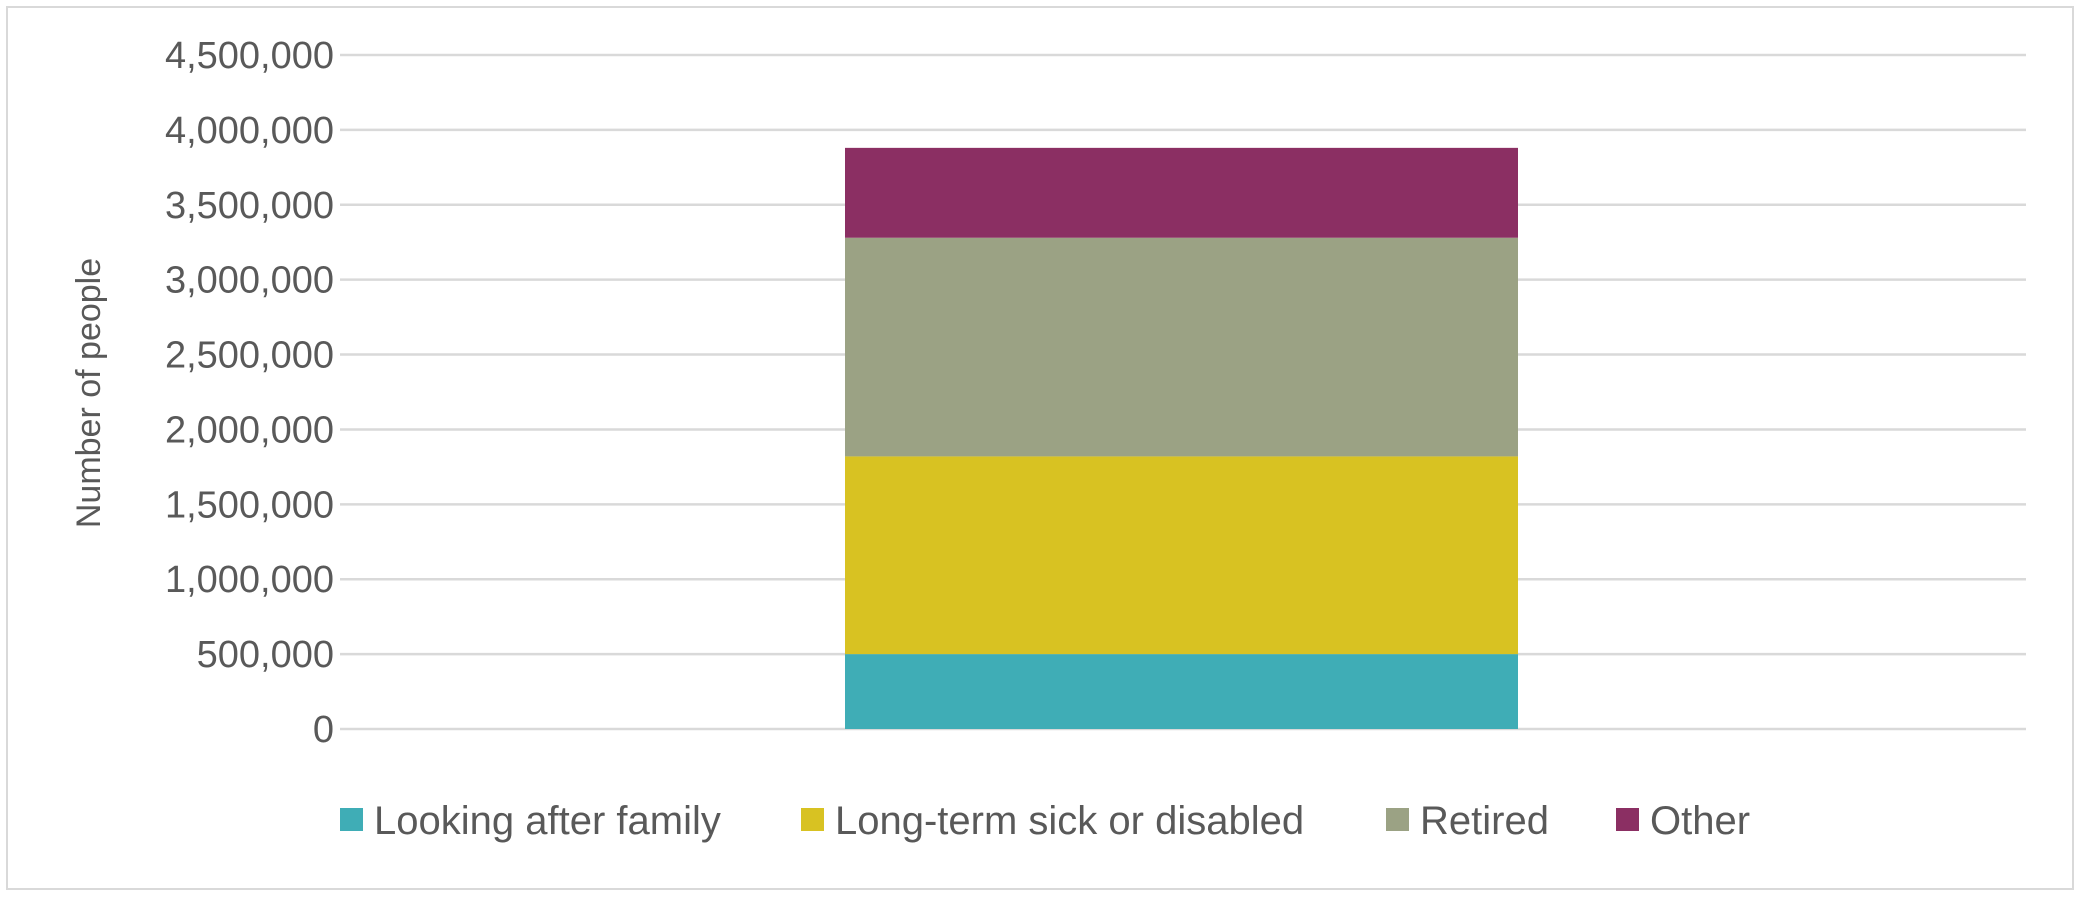 The width and height of the screenshot is (2080, 898). What do you see at coordinates (1627, 819) in the screenshot?
I see `legend-swatch-other` at bounding box center [1627, 819].